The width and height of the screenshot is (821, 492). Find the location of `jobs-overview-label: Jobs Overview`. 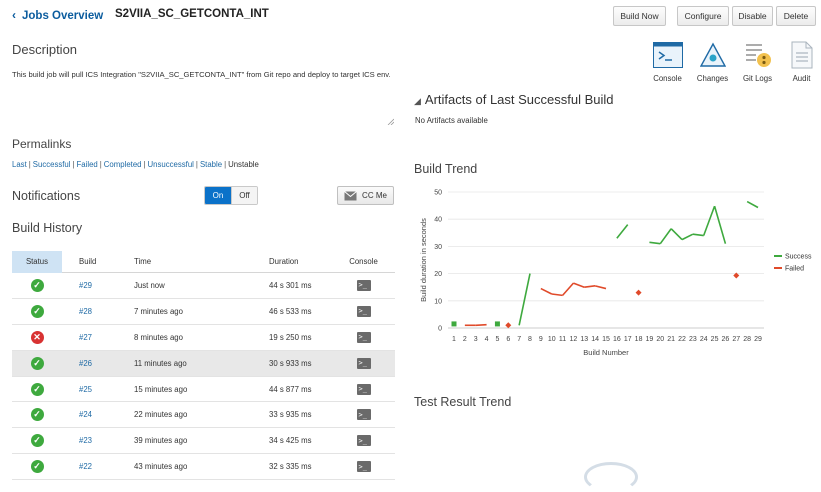

jobs-overview-label: Jobs Overview is located at coordinates (63, 16).